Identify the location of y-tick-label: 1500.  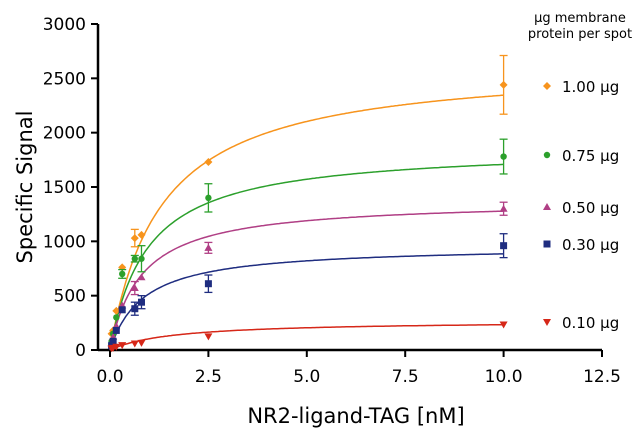
(64, 188).